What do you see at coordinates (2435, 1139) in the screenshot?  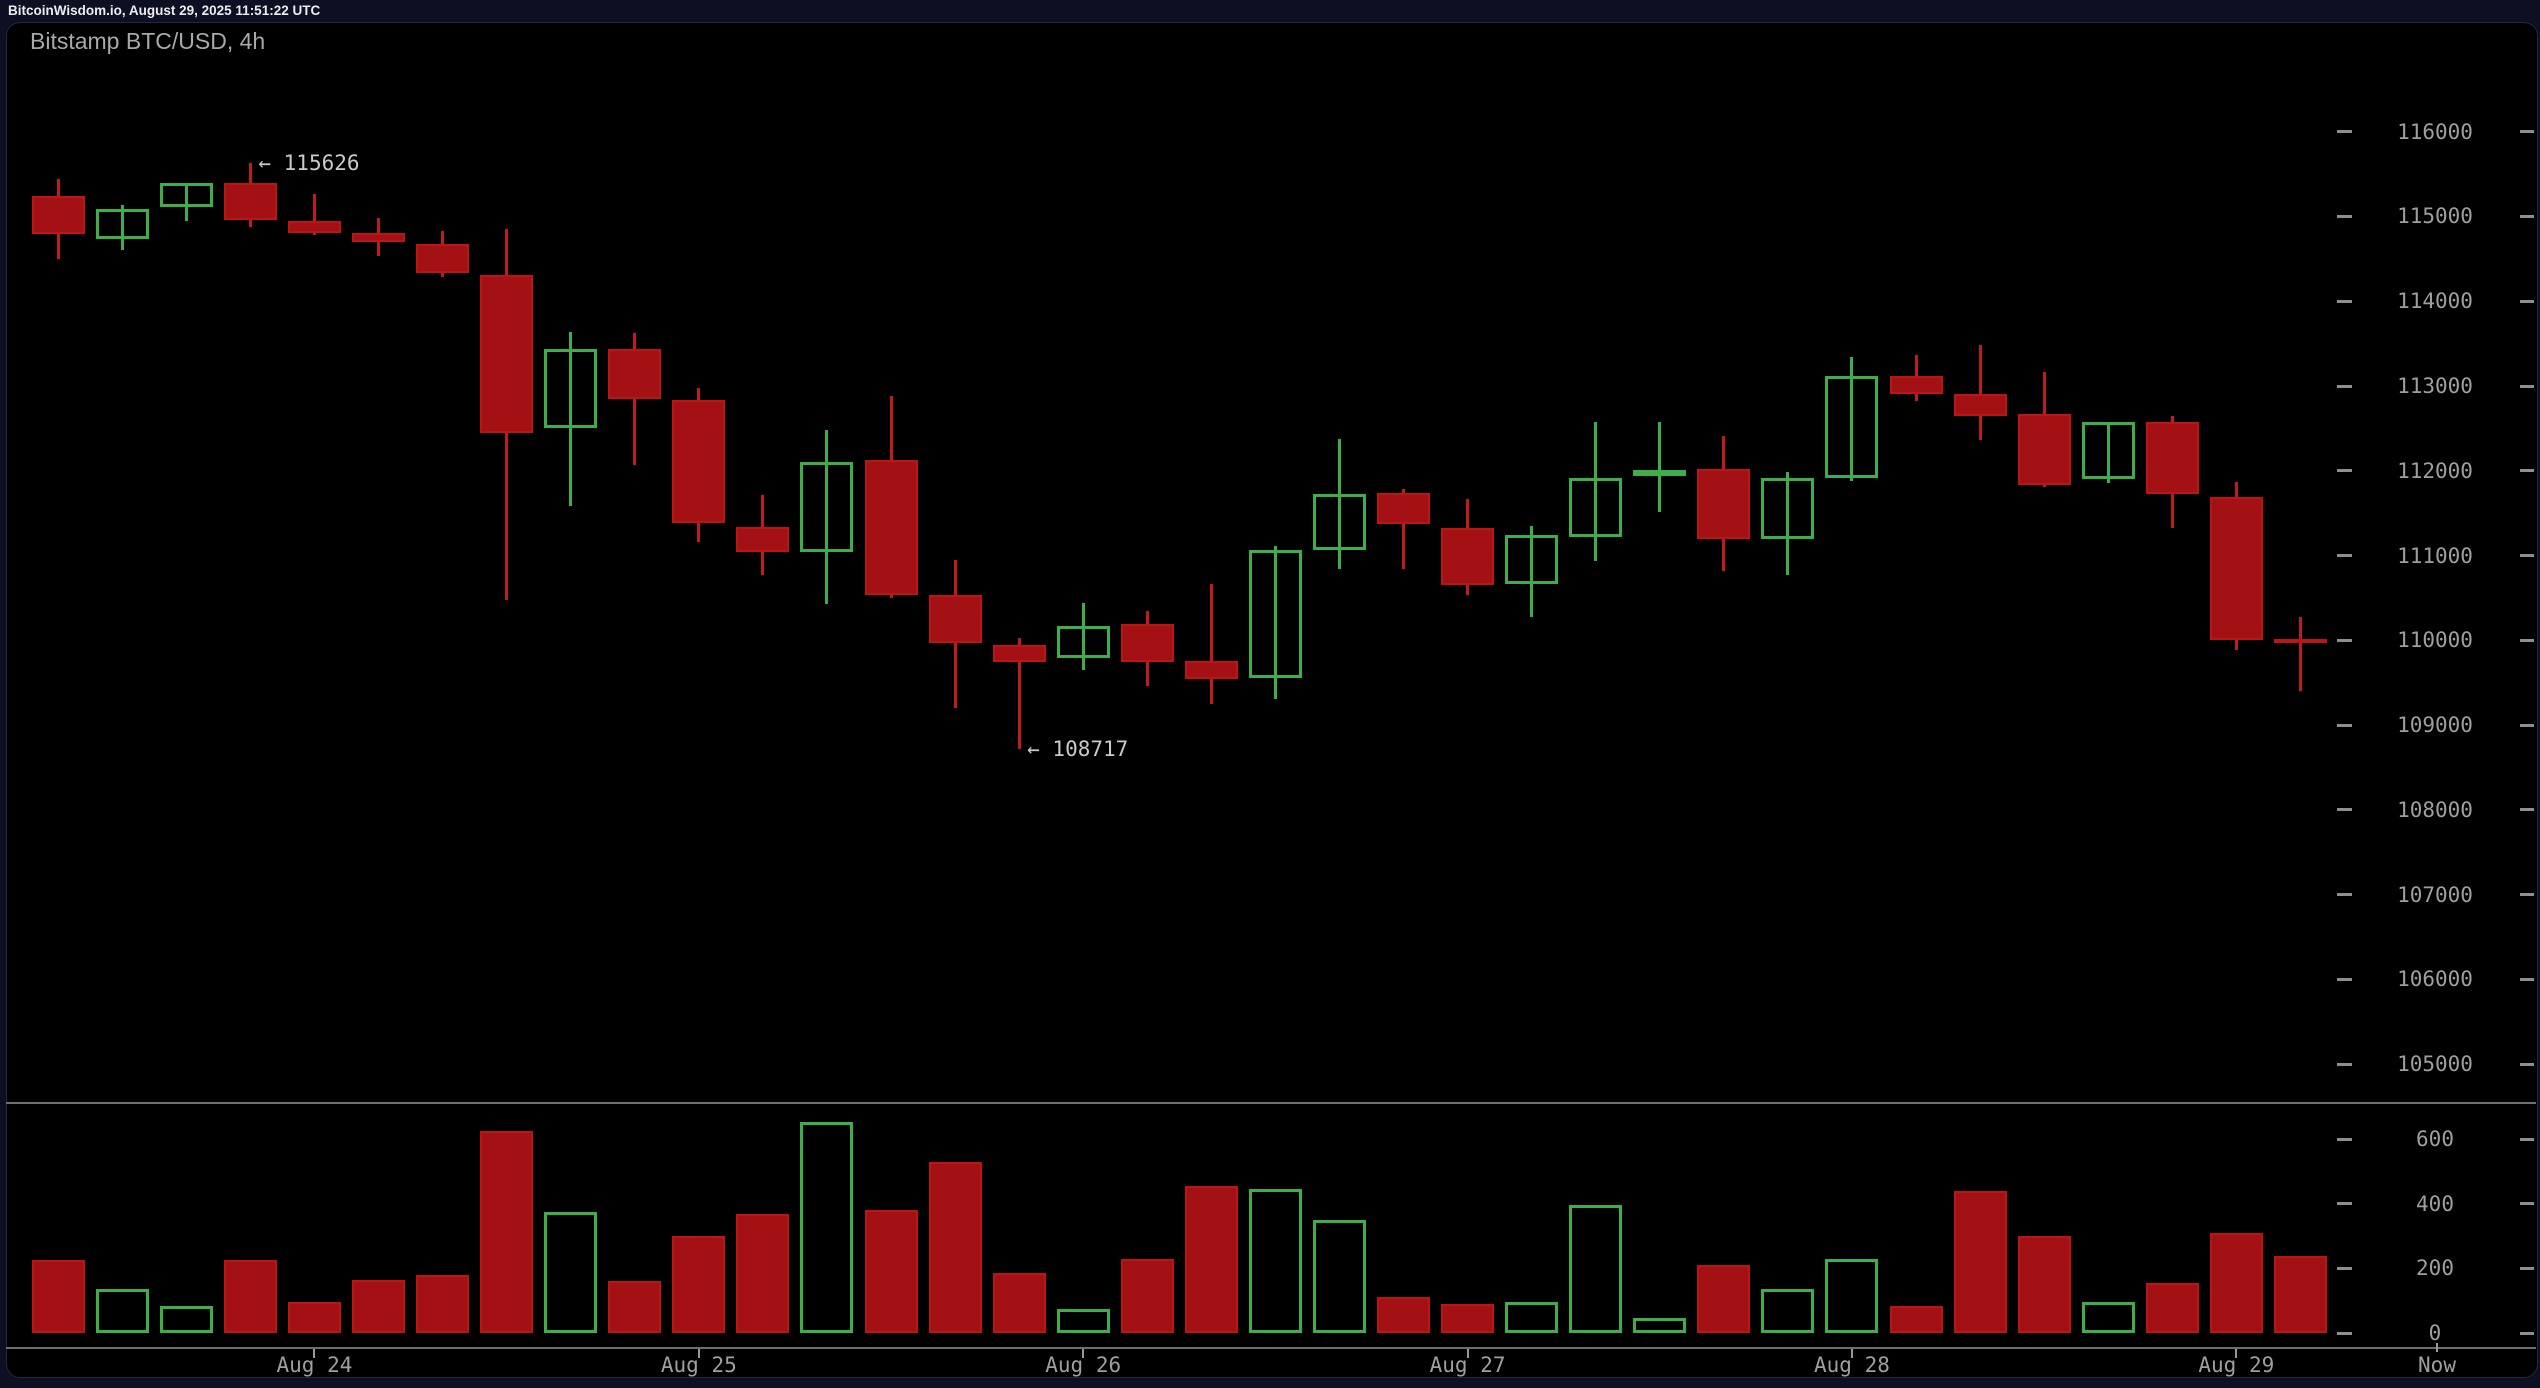 I see `volume-tick-label: 600` at bounding box center [2435, 1139].